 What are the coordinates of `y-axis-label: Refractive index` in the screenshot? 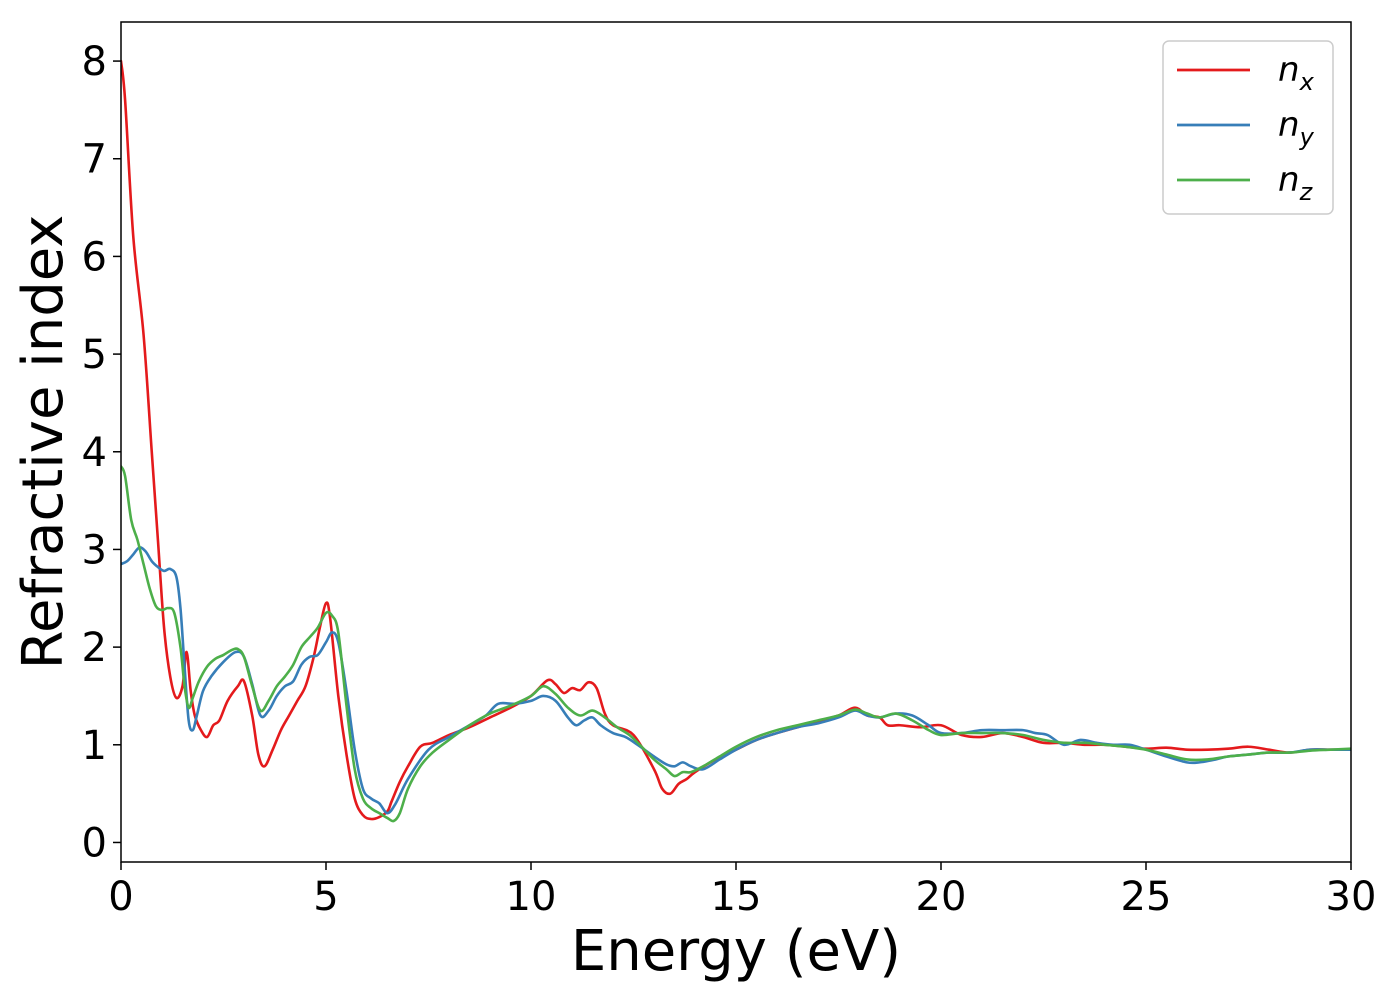 It's located at (43, 442).